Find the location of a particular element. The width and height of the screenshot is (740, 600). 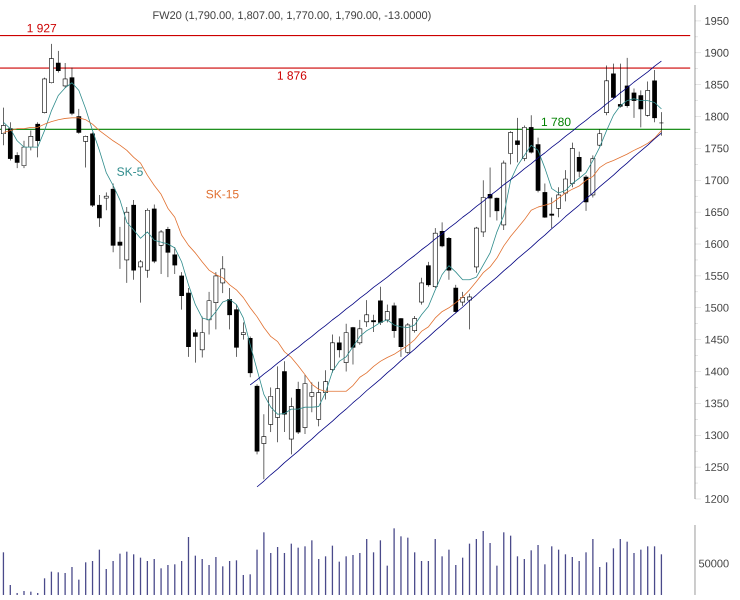

y-tick-label: 1450 is located at coordinates (717, 340).